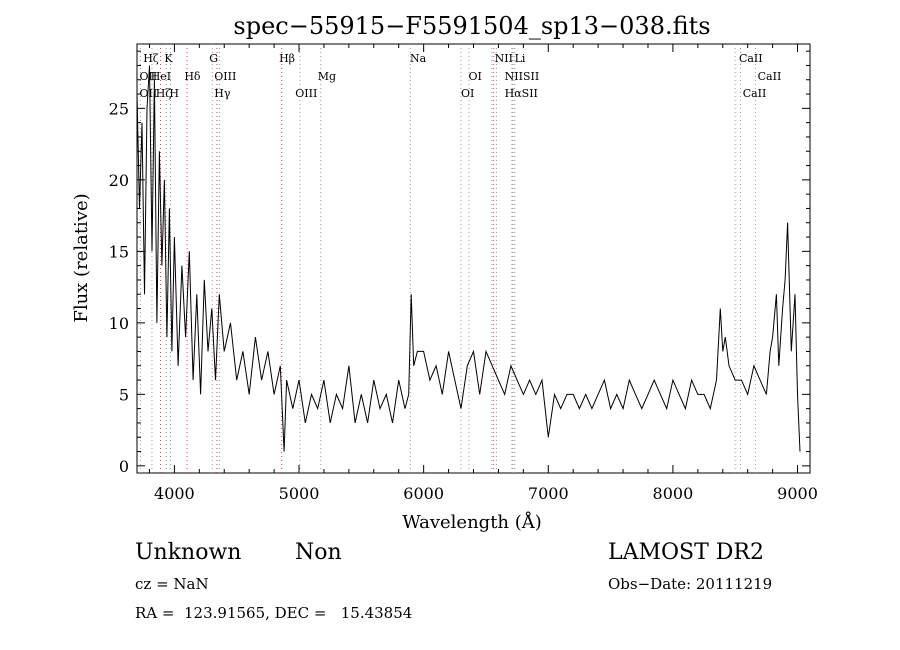 Image resolution: width=900 pixels, height=650 pixels. What do you see at coordinates (471, 26) in the screenshot?
I see `chart-title: spec−55915−F5591504_sp13−038.fits` at bounding box center [471, 26].